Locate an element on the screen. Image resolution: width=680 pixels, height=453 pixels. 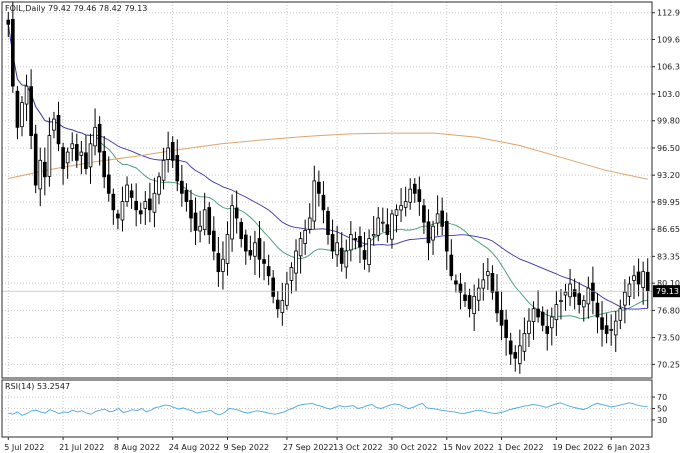
price-tick-label: 96.50 is located at coordinates (668, 148).